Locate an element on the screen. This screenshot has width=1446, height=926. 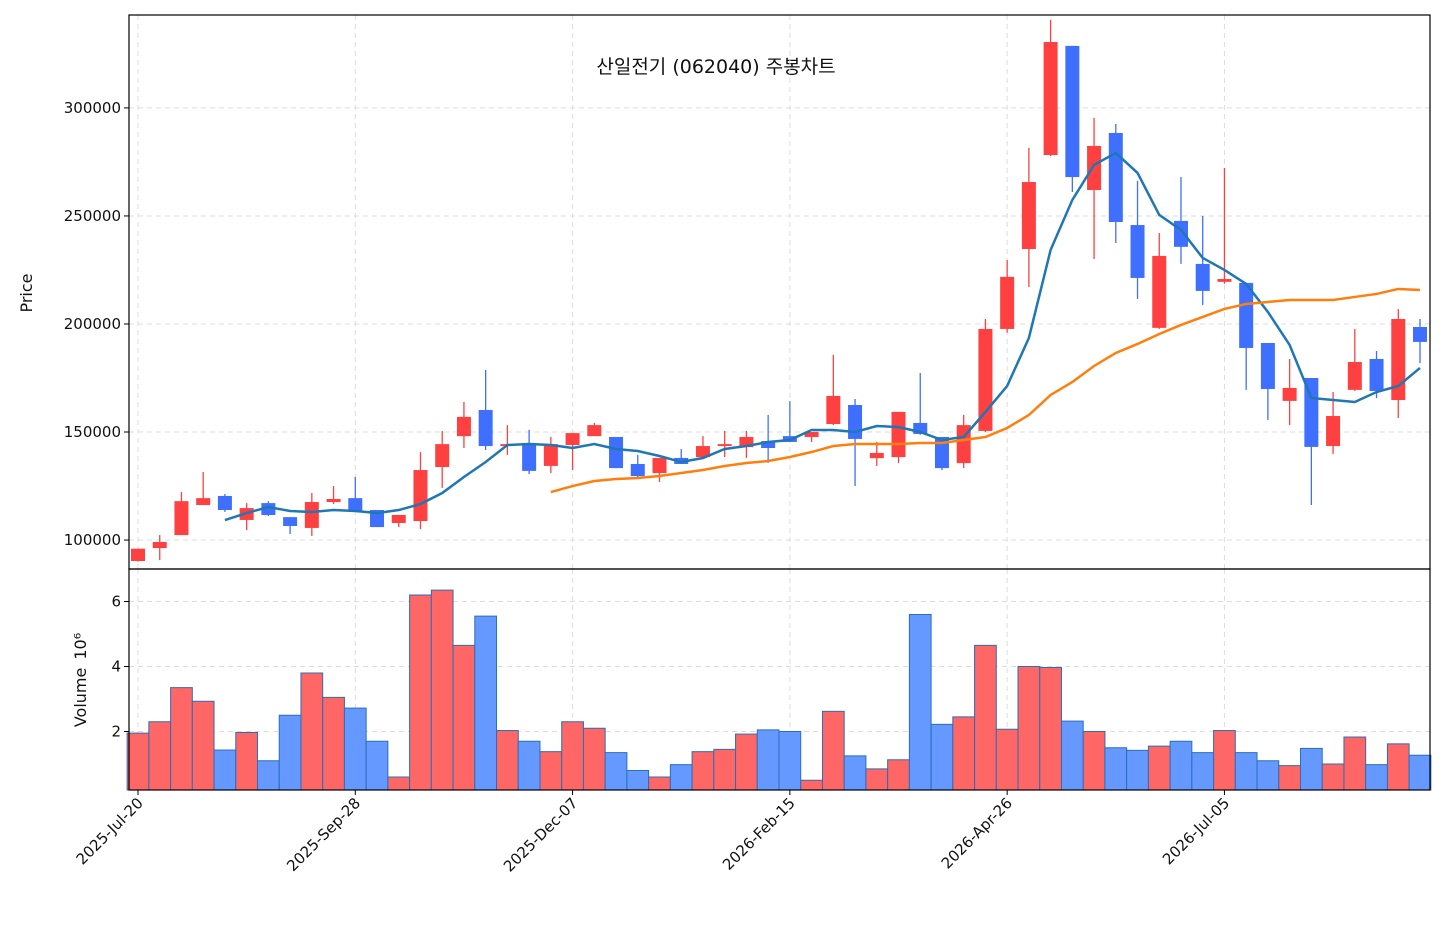
y-tick-label: 100000 is located at coordinates (92, 540).